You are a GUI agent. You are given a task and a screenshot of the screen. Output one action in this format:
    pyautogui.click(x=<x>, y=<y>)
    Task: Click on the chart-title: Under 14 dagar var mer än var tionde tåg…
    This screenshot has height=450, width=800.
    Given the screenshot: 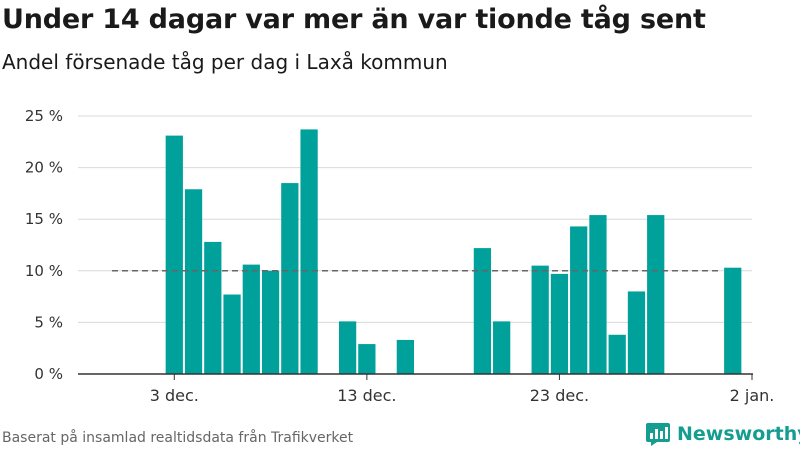 What is the action you would take?
    pyautogui.click(x=354, y=19)
    